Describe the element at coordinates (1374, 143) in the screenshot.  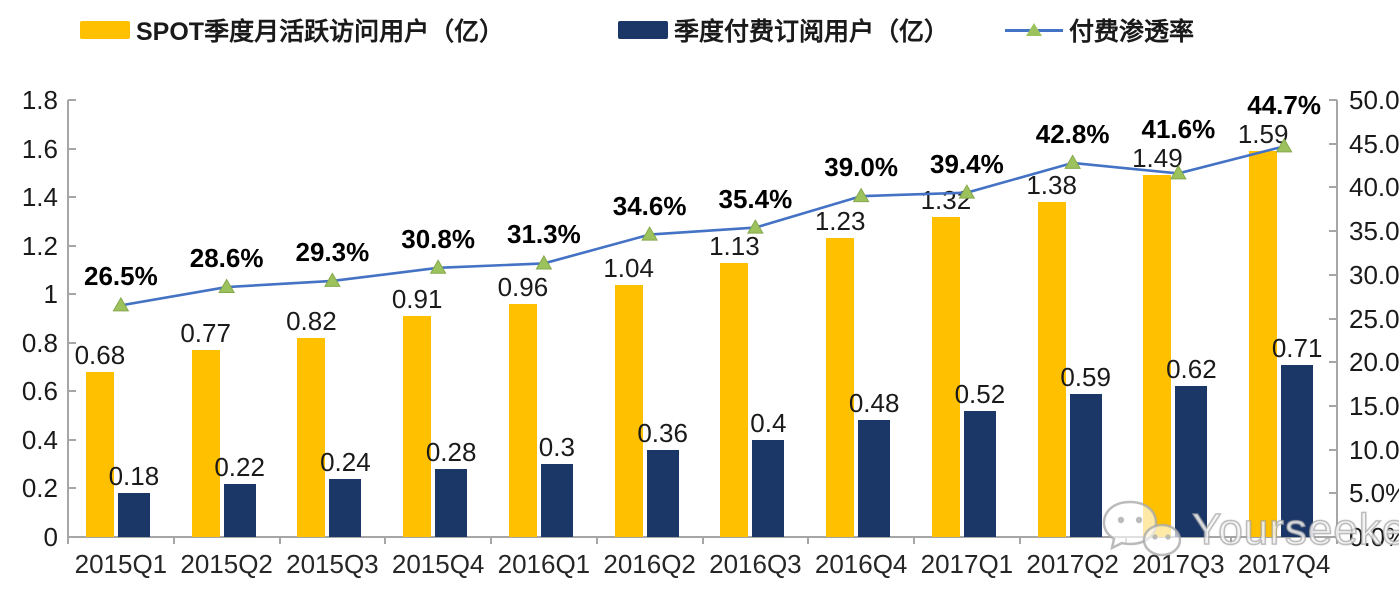
I see `y-axis-label-right: 45.0%` at that location.